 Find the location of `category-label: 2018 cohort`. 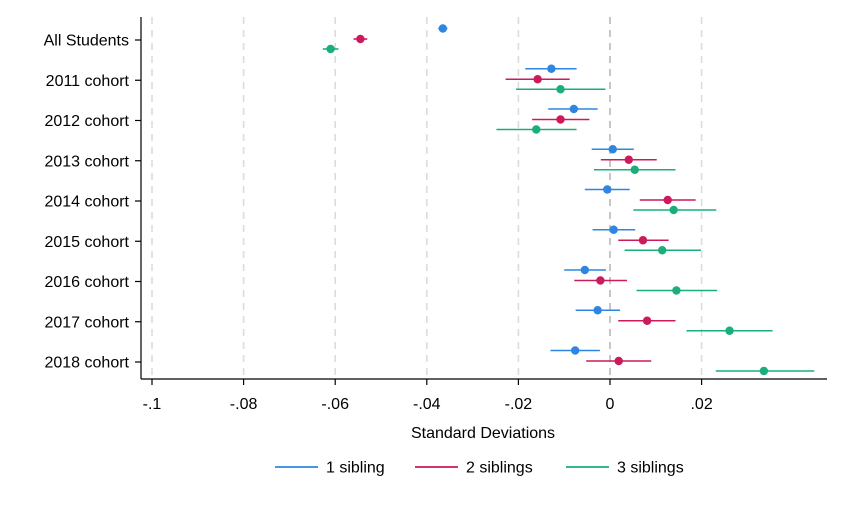

category-label: 2018 cohort is located at coordinates (86, 363).